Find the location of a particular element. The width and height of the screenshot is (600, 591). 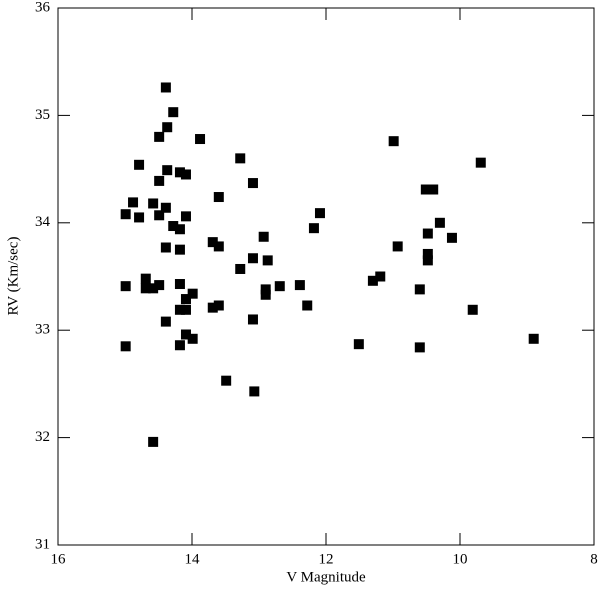

y-tick-label: 32 is located at coordinates (42, 437).